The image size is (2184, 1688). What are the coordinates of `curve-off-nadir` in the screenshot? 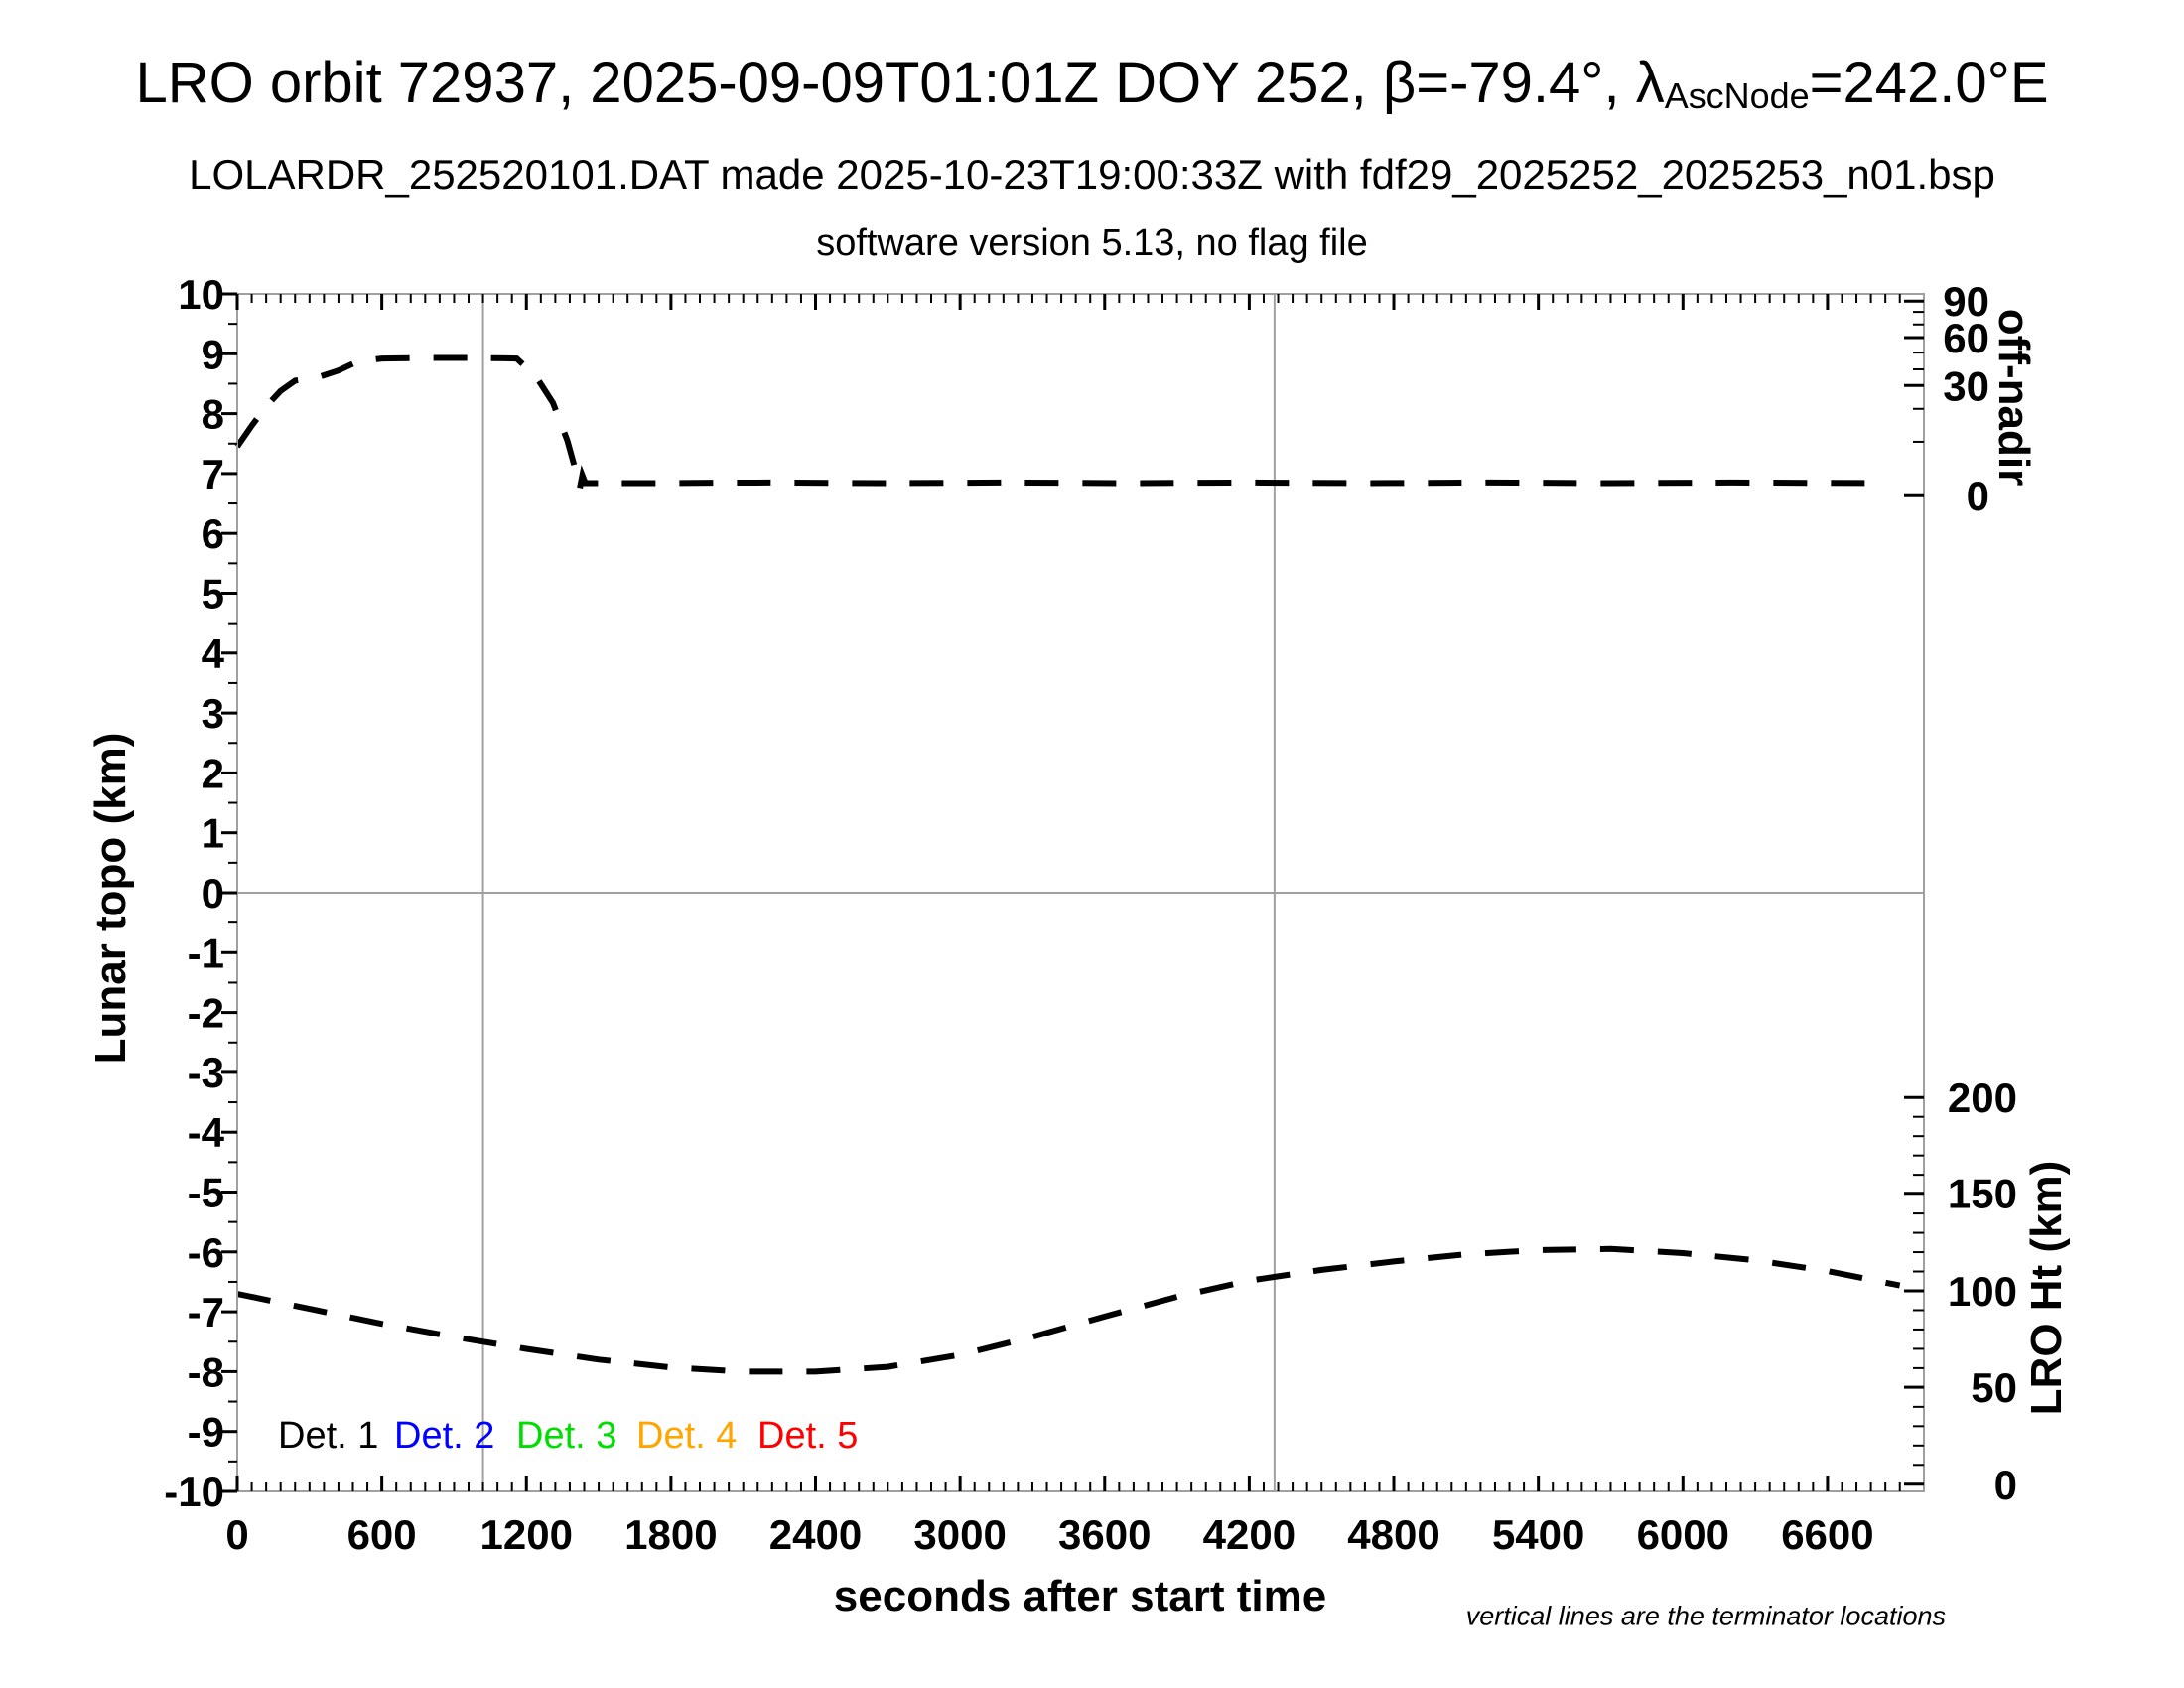 It's located at (1061, 422).